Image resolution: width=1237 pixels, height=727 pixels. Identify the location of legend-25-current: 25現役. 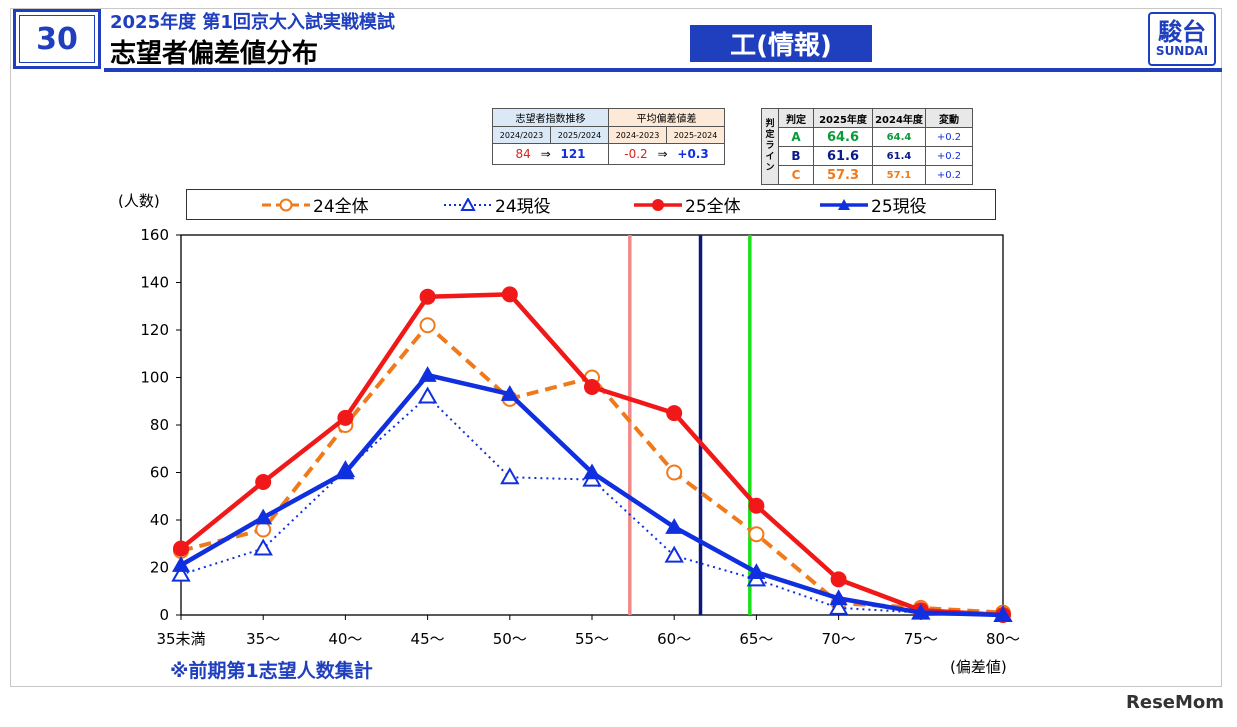
(873, 204).